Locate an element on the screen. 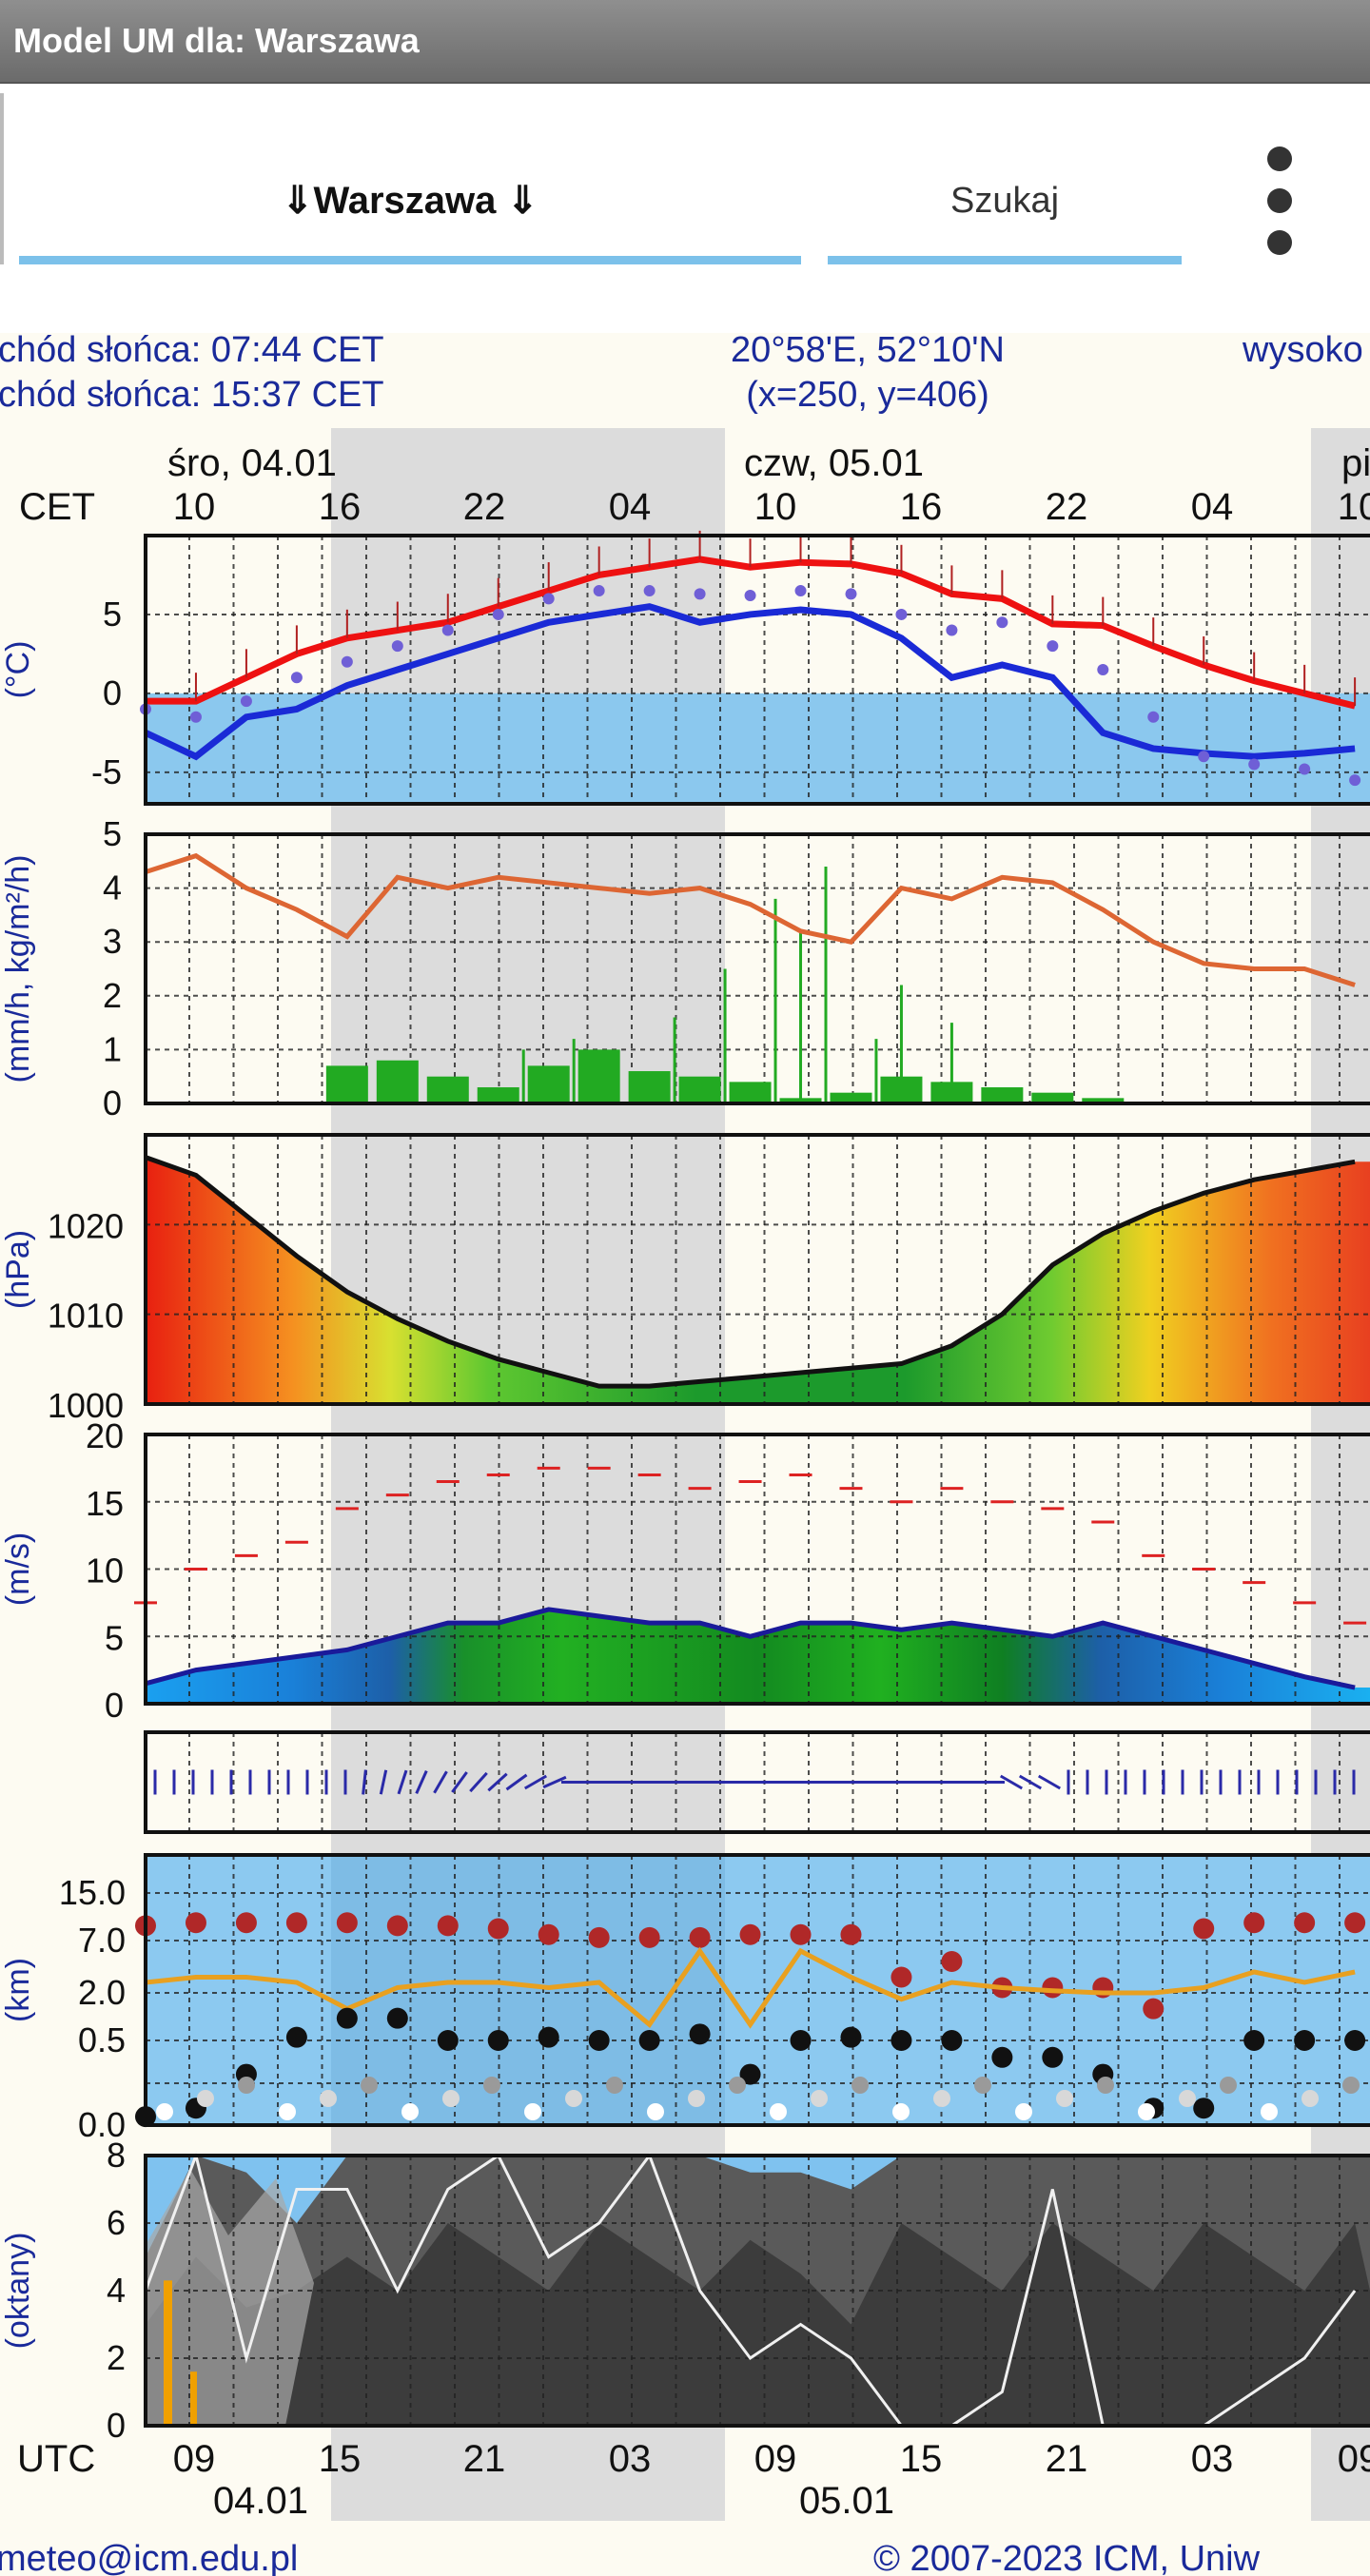 Image resolution: width=1370 pixels, height=2576 pixels. fog-bar is located at coordinates (193, 2399).